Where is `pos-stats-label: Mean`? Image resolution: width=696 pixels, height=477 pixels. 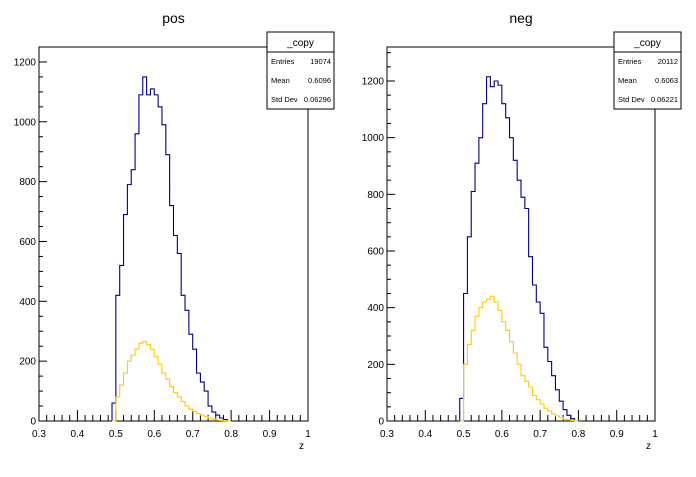
pos-stats-label: Mean is located at coordinates (280, 80).